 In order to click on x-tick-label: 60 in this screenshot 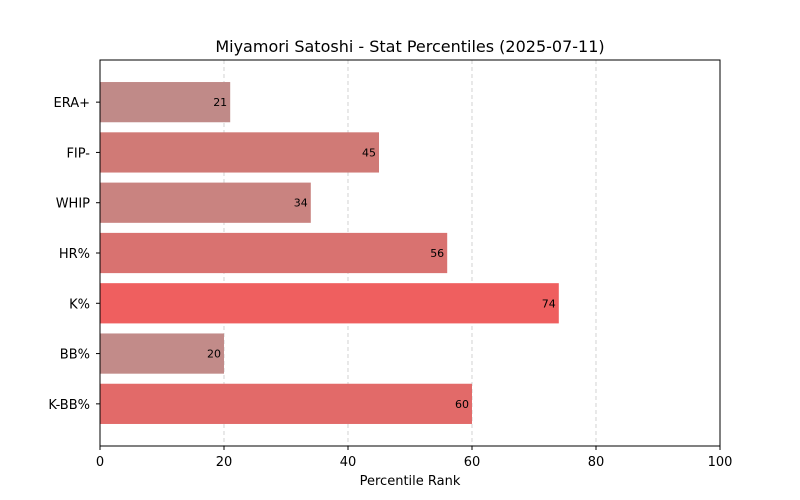, I will do `click(472, 462)`.